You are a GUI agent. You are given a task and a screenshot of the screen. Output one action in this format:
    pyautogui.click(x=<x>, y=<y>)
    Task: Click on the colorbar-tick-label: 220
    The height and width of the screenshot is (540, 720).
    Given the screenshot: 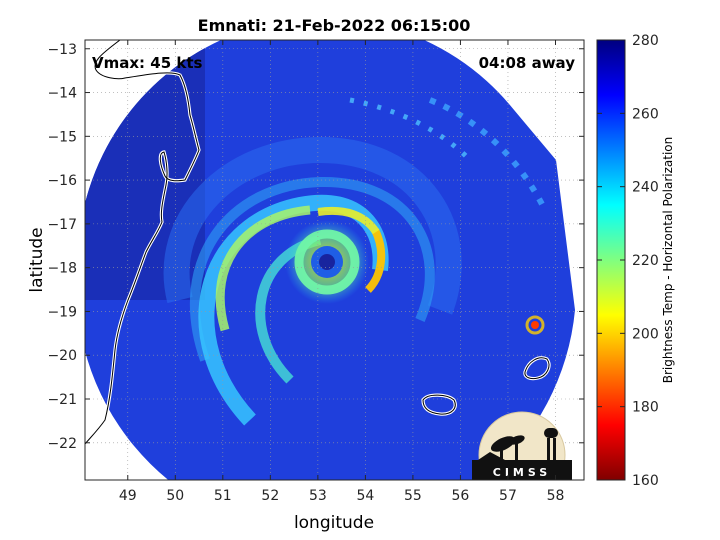 What is the action you would take?
    pyautogui.click(x=645, y=261)
    